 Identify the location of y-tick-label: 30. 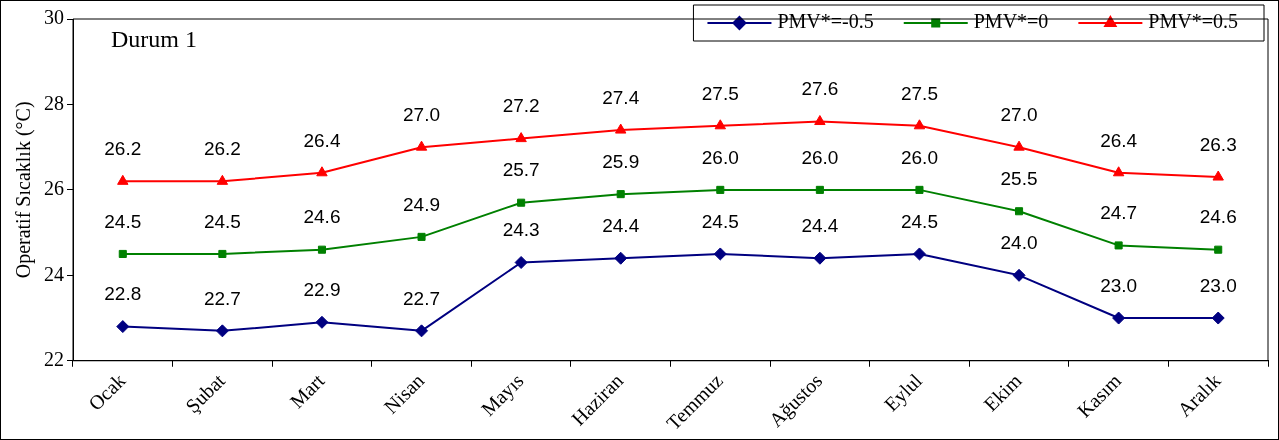
(54, 17).